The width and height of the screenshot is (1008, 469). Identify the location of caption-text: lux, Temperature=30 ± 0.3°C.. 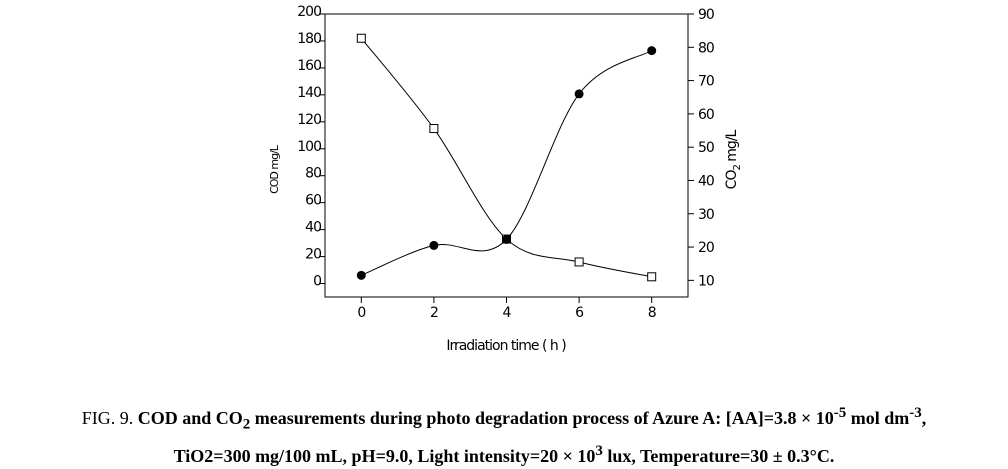
(718, 456).